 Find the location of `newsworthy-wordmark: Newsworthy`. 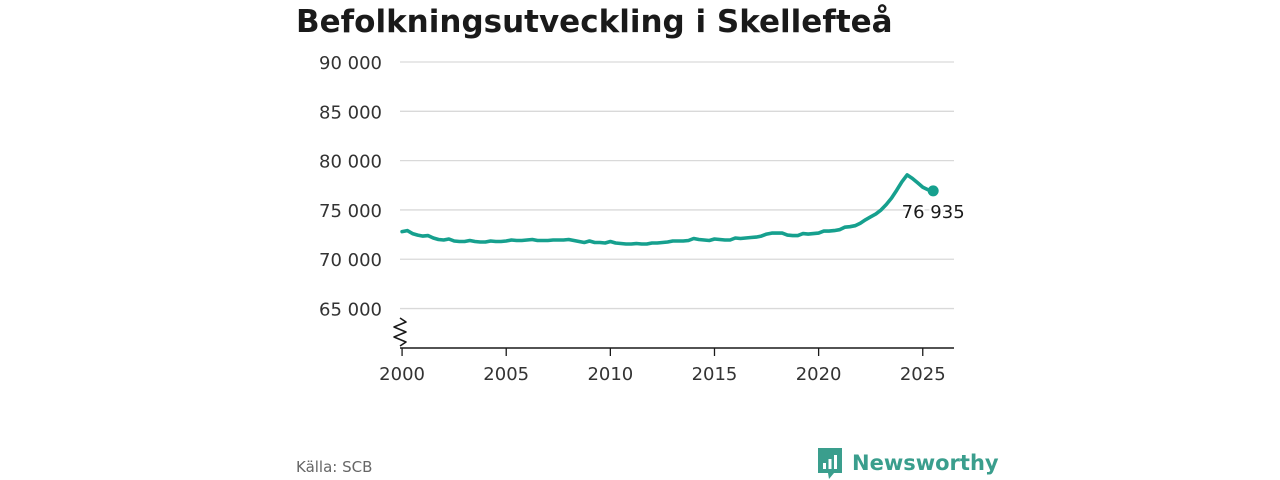

newsworthy-wordmark: Newsworthy is located at coordinates (925, 463).